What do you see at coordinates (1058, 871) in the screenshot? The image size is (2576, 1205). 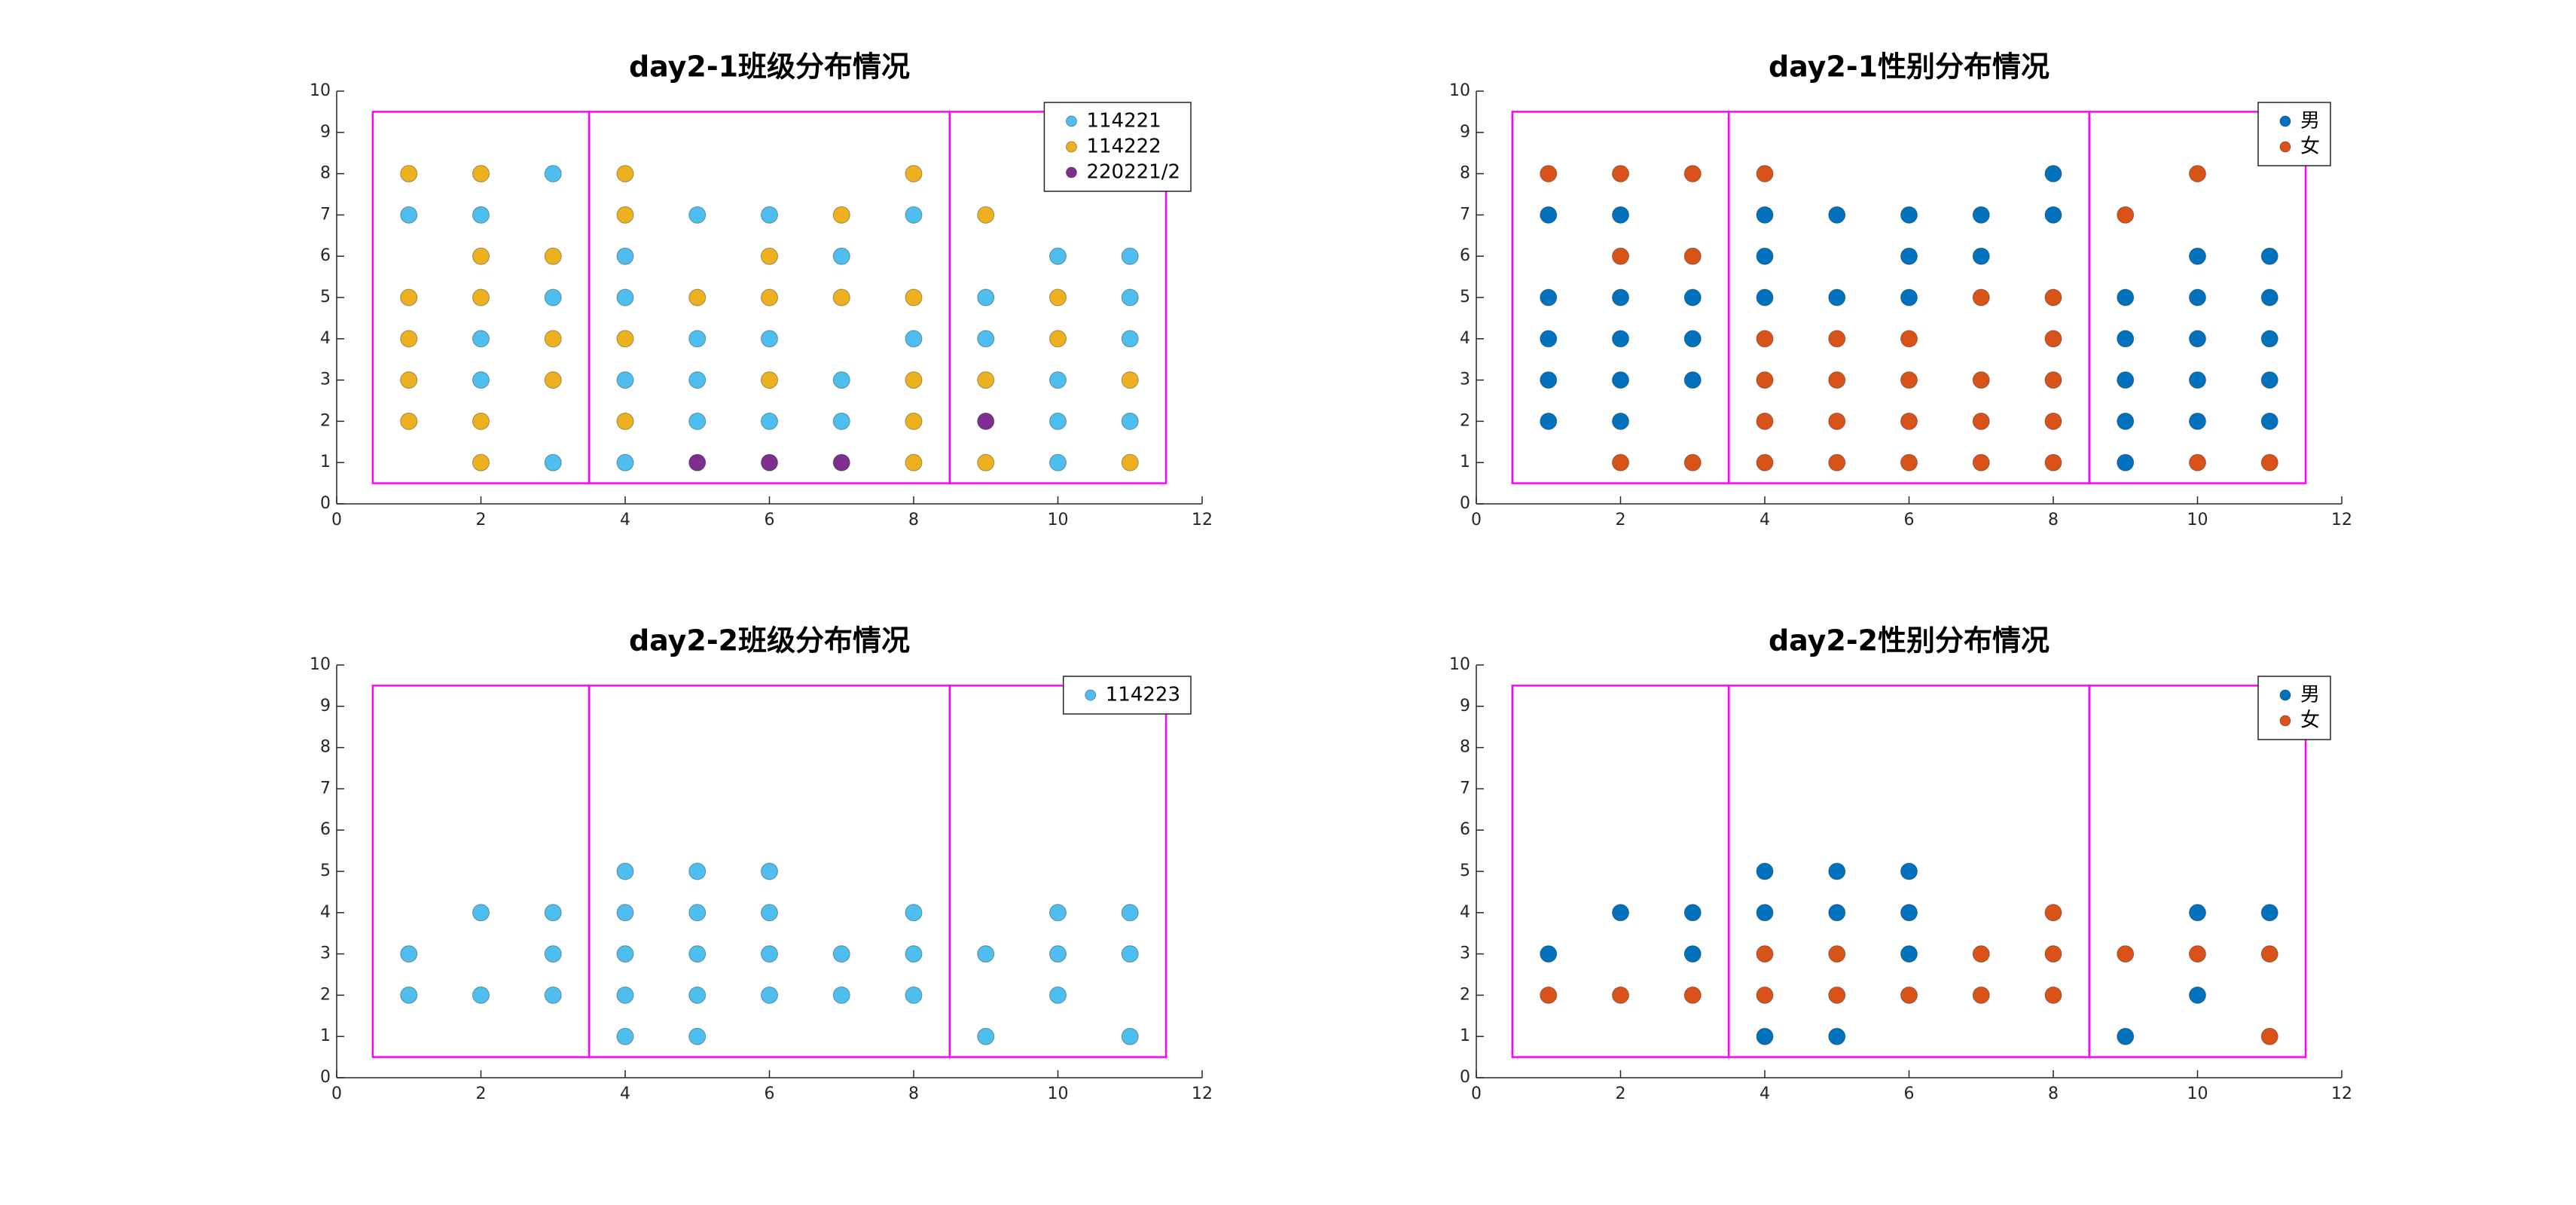 I see `region-box` at bounding box center [1058, 871].